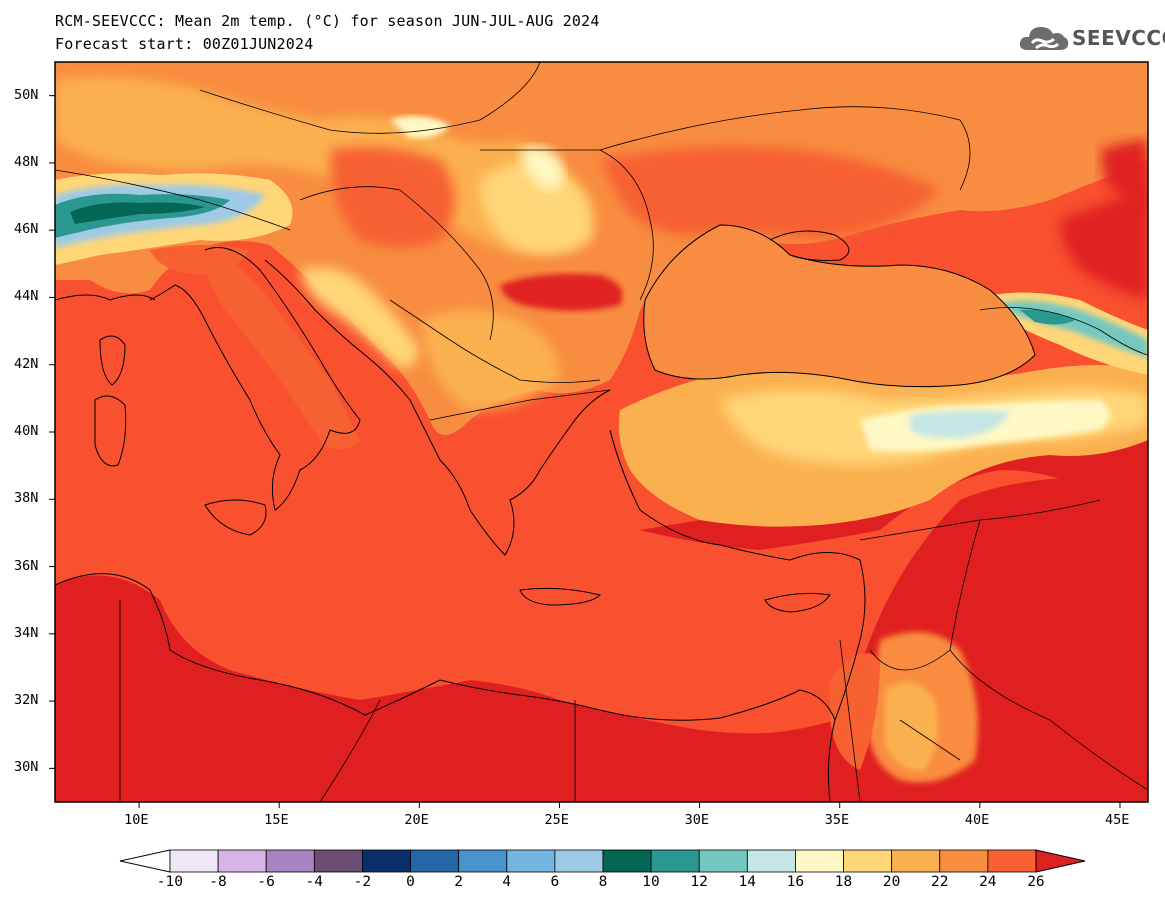  Describe the element at coordinates (891, 882) in the screenshot. I see `colorbar-label: 20` at that location.